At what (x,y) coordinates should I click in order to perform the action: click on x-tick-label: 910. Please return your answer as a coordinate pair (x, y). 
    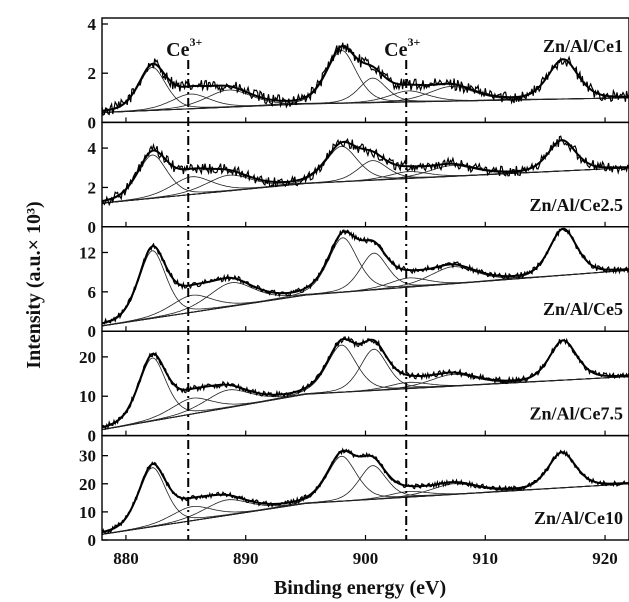
    Looking at the image, I should click on (486, 558).